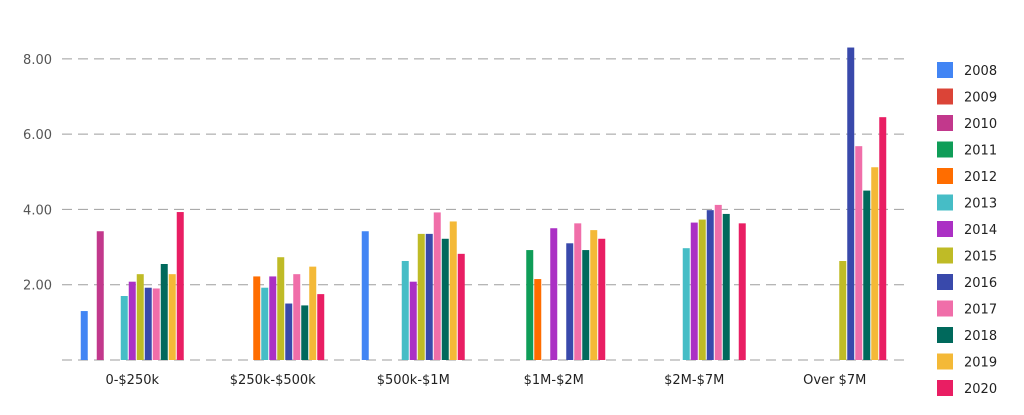 This screenshot has width=1024, height=415. Describe the element at coordinates (273, 380) in the screenshot. I see `x-tick-label: $250k-$500k` at that location.